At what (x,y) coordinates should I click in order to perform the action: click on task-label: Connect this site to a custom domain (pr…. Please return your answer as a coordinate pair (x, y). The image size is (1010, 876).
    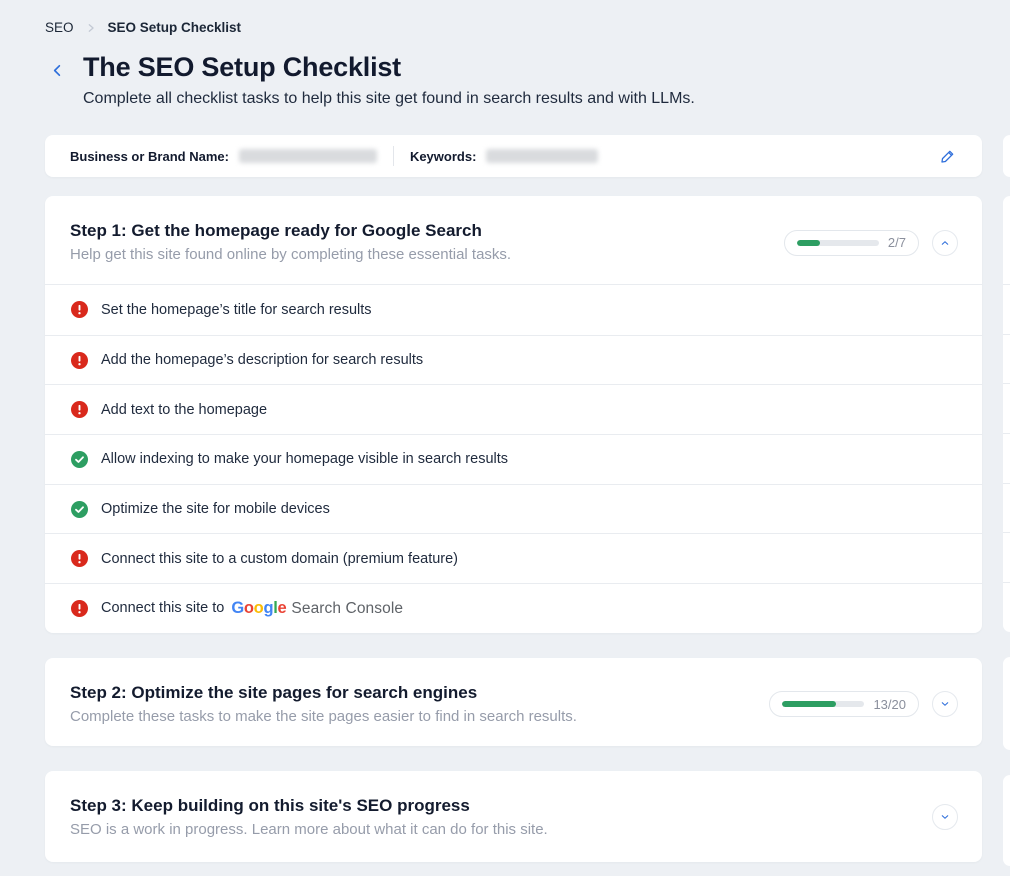
    Looking at the image, I should click on (280, 558).